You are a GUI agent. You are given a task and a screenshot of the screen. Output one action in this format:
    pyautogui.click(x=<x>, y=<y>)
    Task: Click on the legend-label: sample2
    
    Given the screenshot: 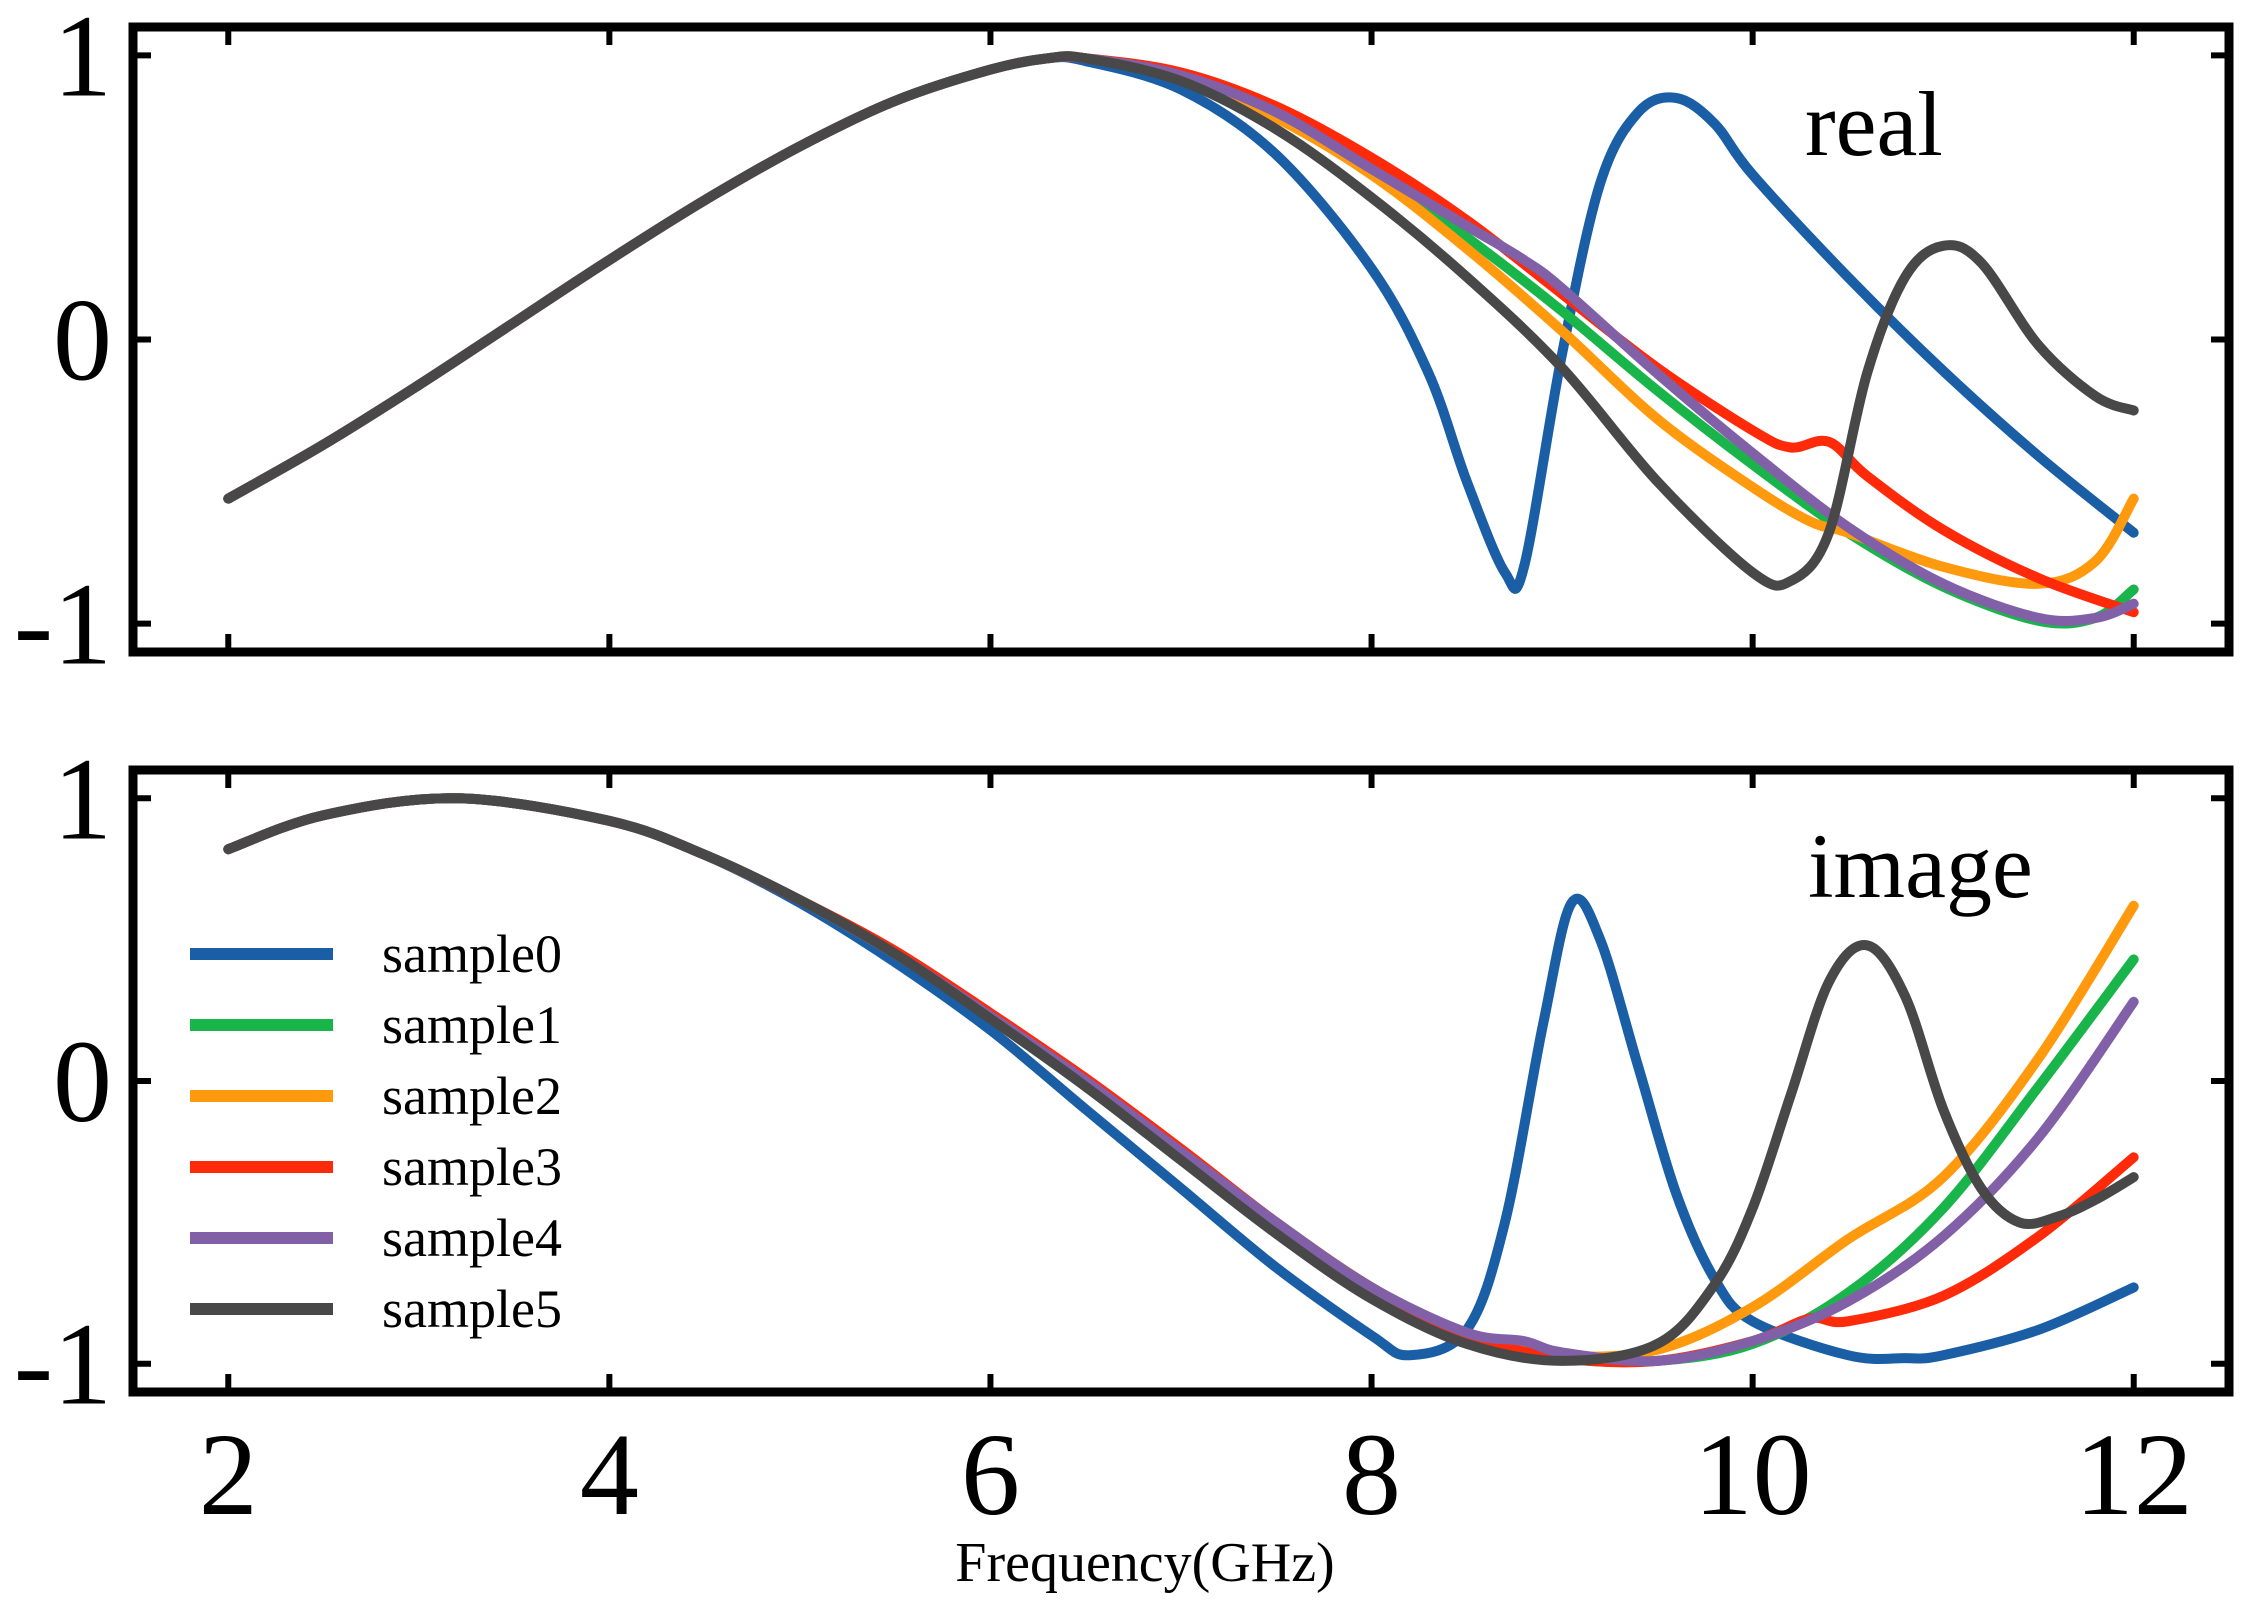 What is the action you would take?
    pyautogui.click(x=472, y=1096)
    